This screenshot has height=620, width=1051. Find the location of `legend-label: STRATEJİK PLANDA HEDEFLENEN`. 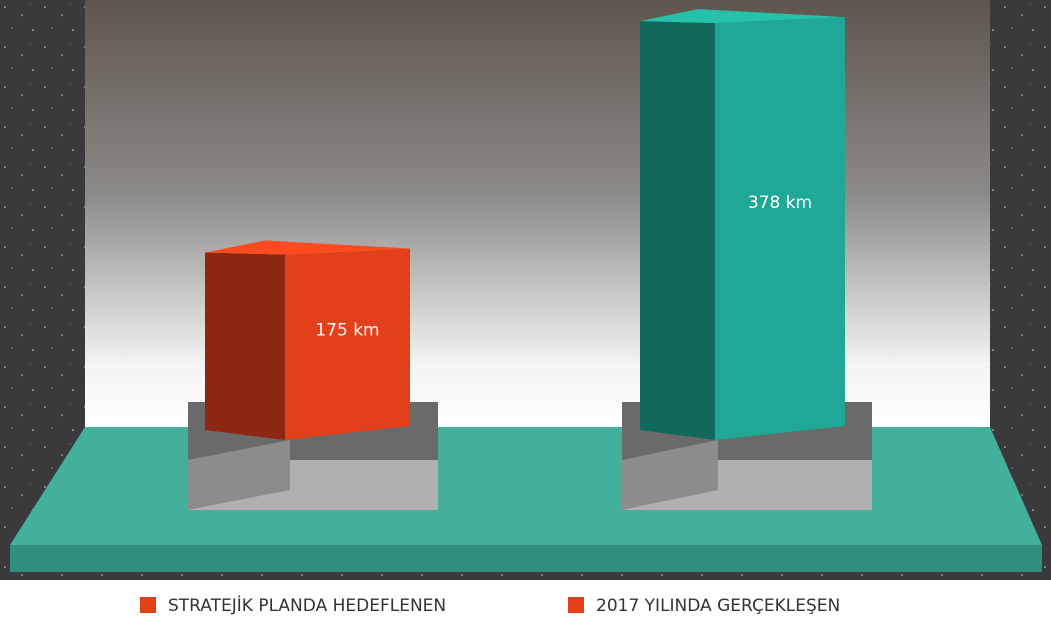

legend-label: STRATEJİK PLANDA HEDEFLENEN is located at coordinates (307, 605).